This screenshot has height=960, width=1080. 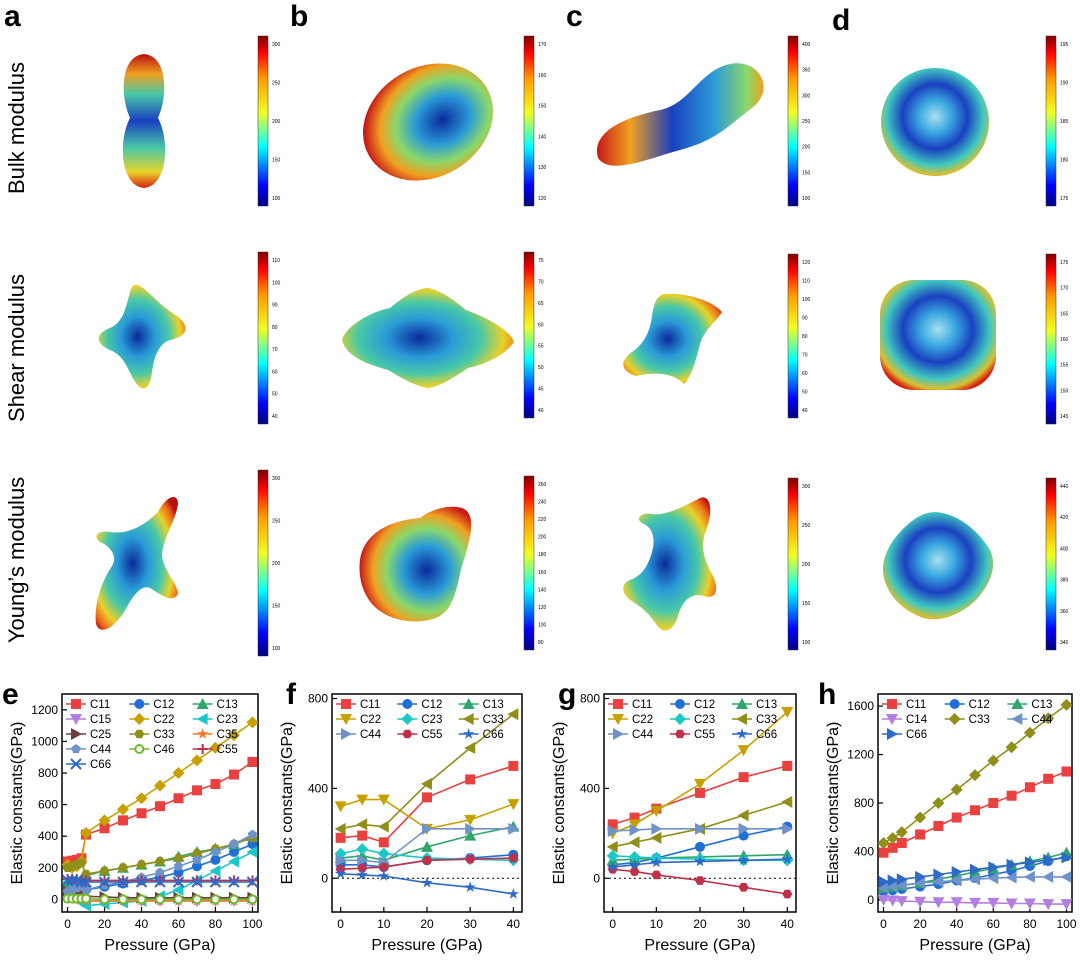 What do you see at coordinates (806, 263) in the screenshot?
I see `colorbar-tick-label: 120` at bounding box center [806, 263].